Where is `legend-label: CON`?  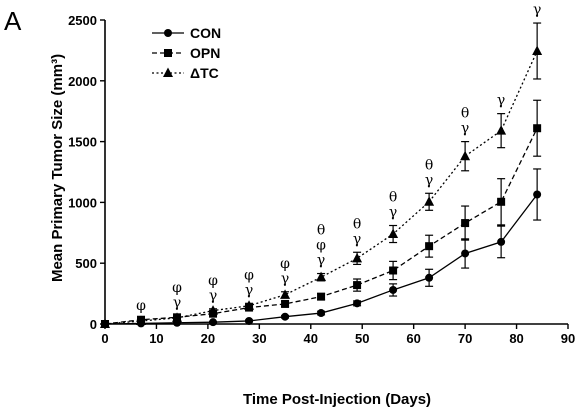 legend-label: CON is located at coordinates (205, 33).